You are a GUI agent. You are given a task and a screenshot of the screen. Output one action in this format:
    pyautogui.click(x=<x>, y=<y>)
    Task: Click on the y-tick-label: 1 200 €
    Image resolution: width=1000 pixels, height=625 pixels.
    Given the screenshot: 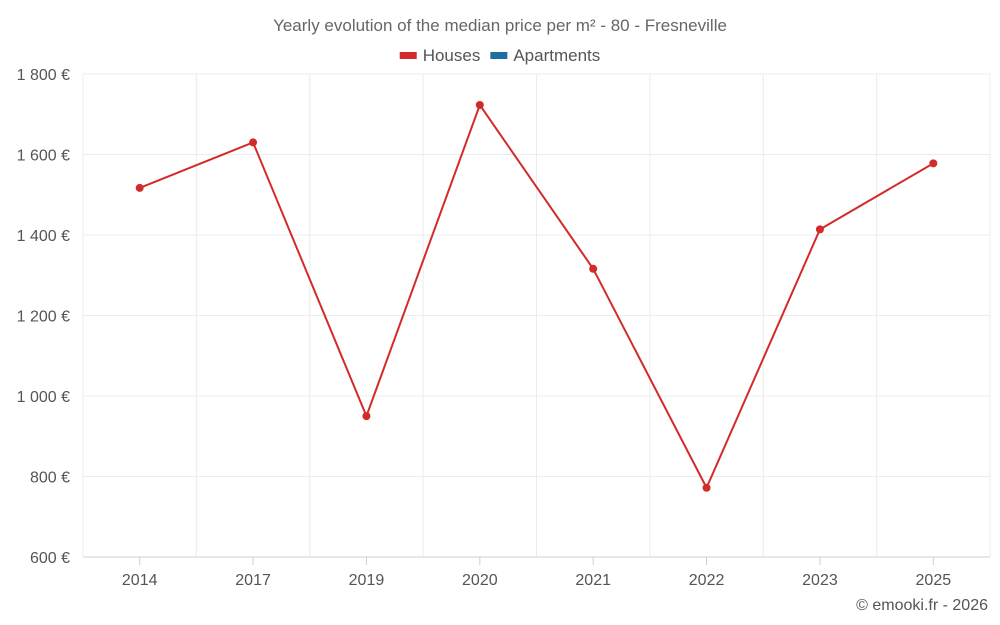 What is the action you would take?
    pyautogui.click(x=43, y=317)
    